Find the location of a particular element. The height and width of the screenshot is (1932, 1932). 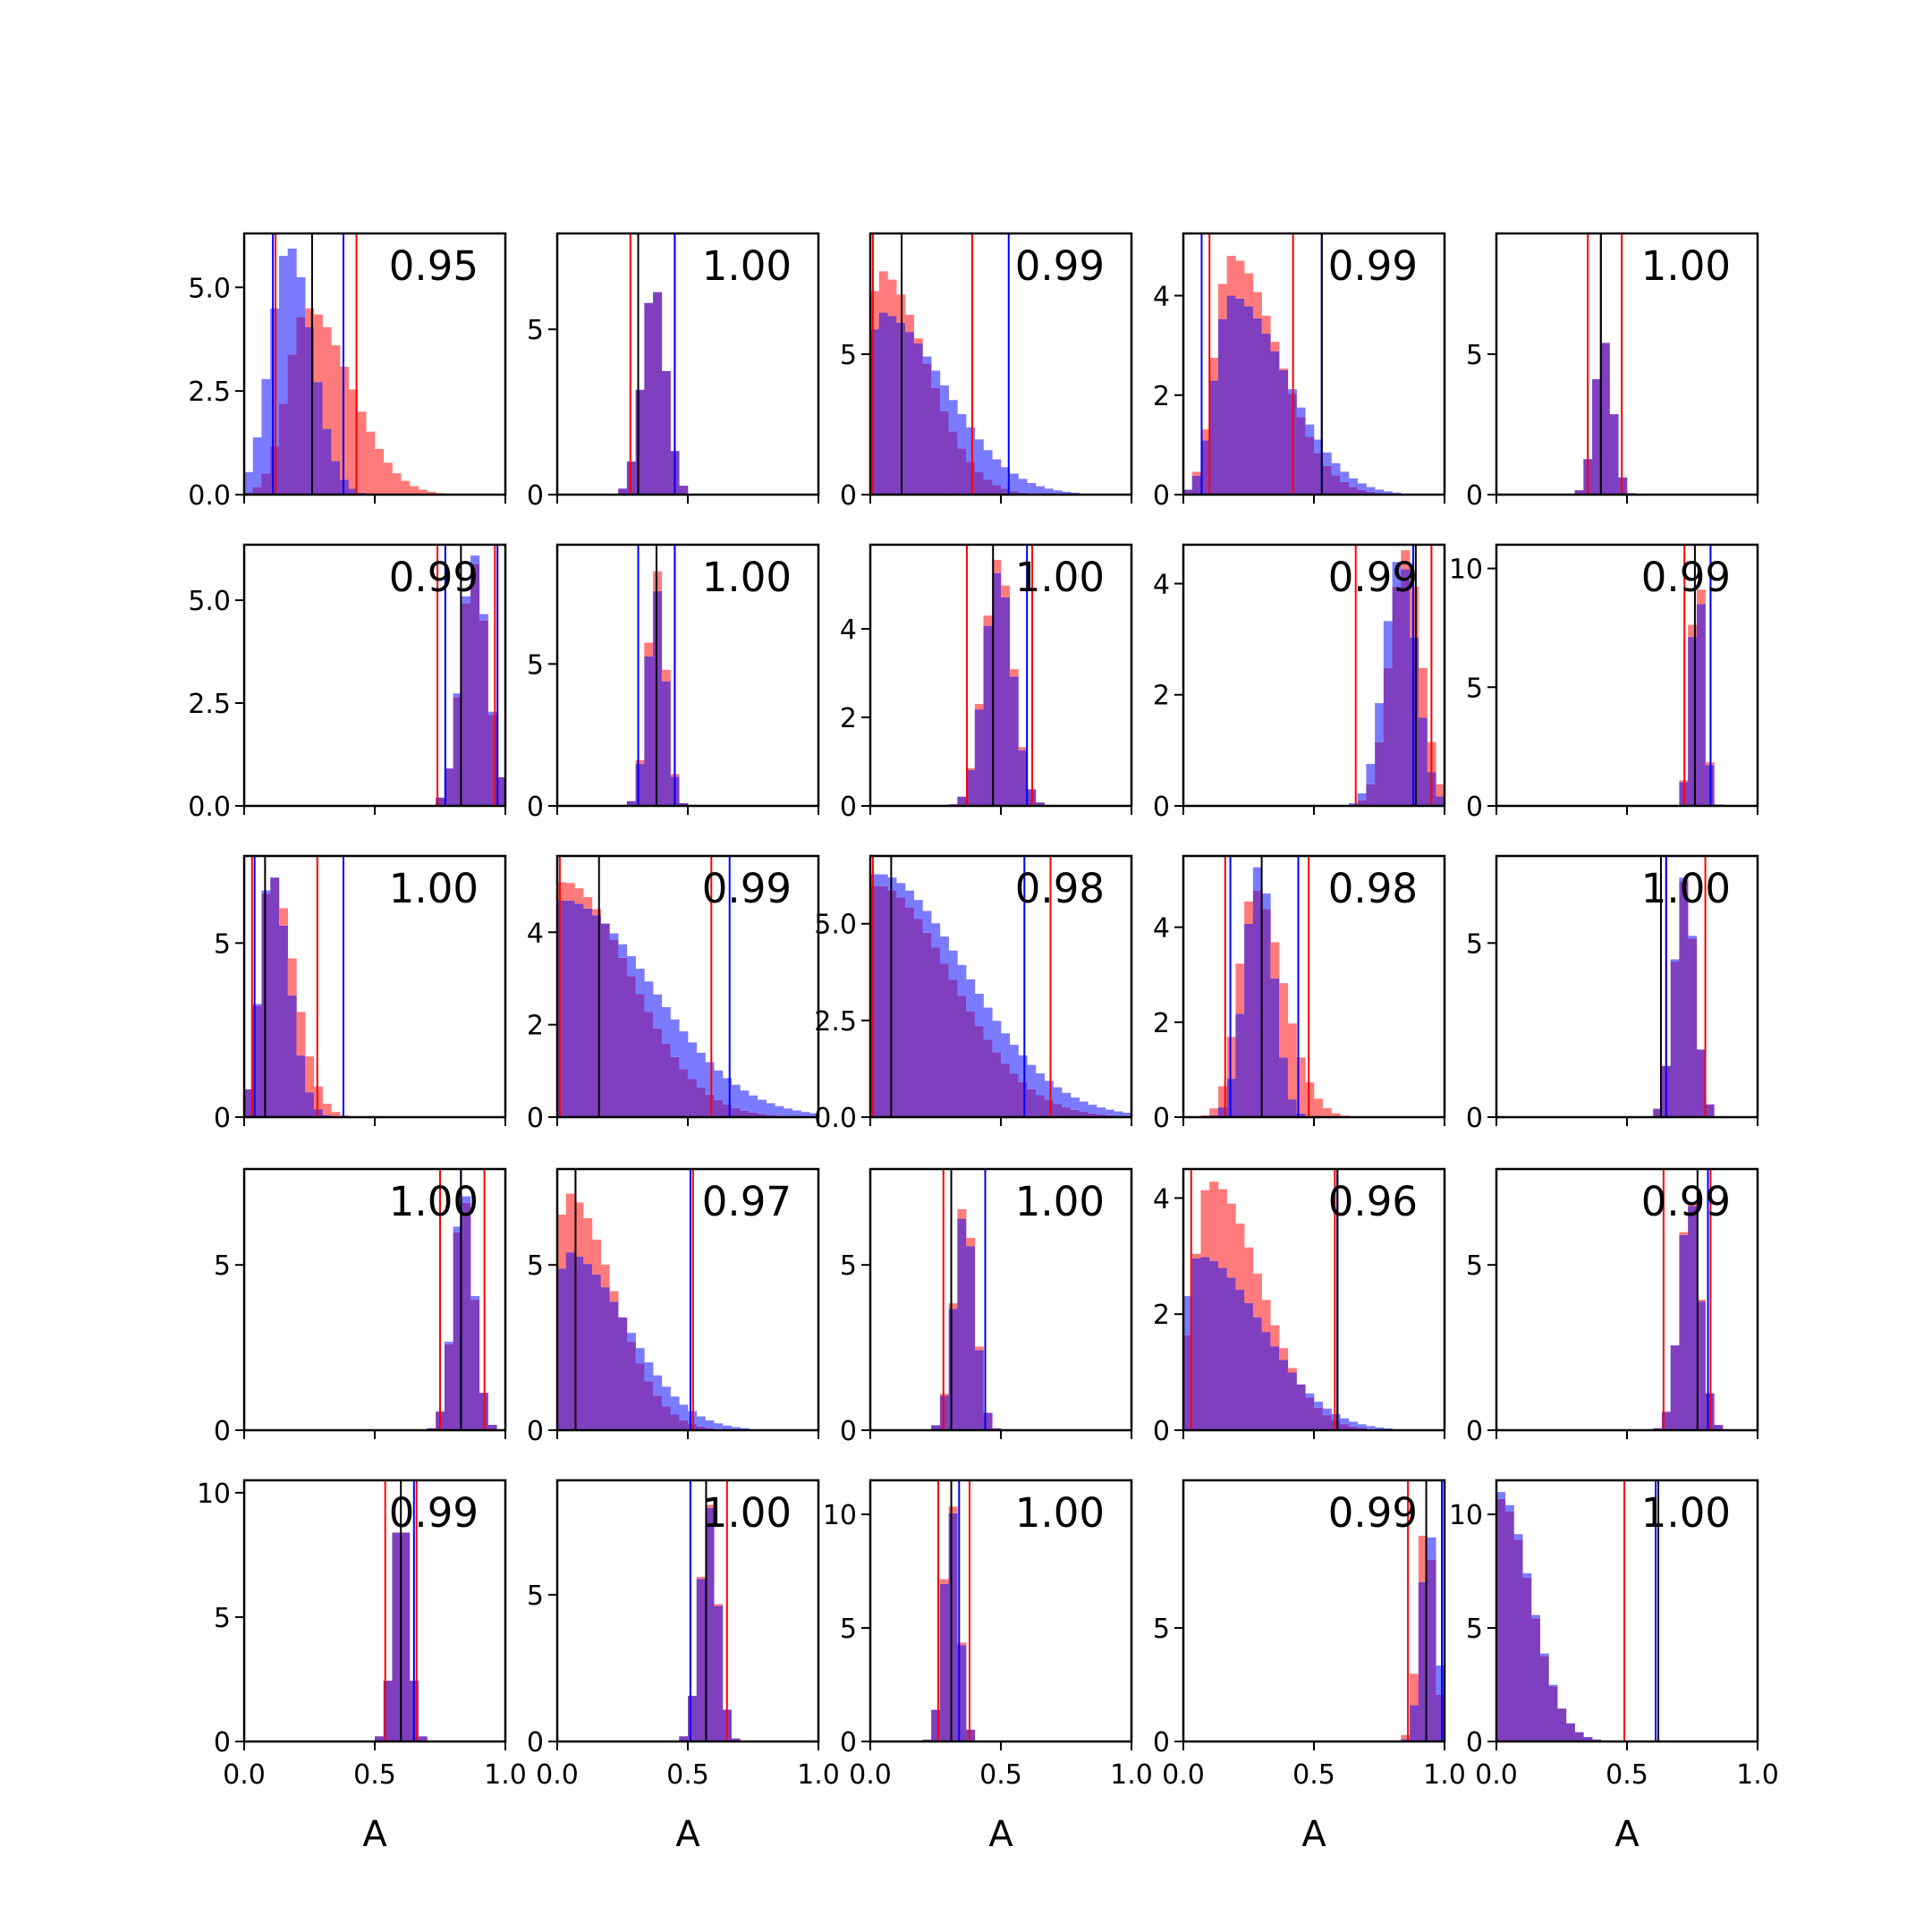

histogram-panel: 0.0 0.5 1.0 0 5 10 0.99 A is located at coordinates (362, 1667).